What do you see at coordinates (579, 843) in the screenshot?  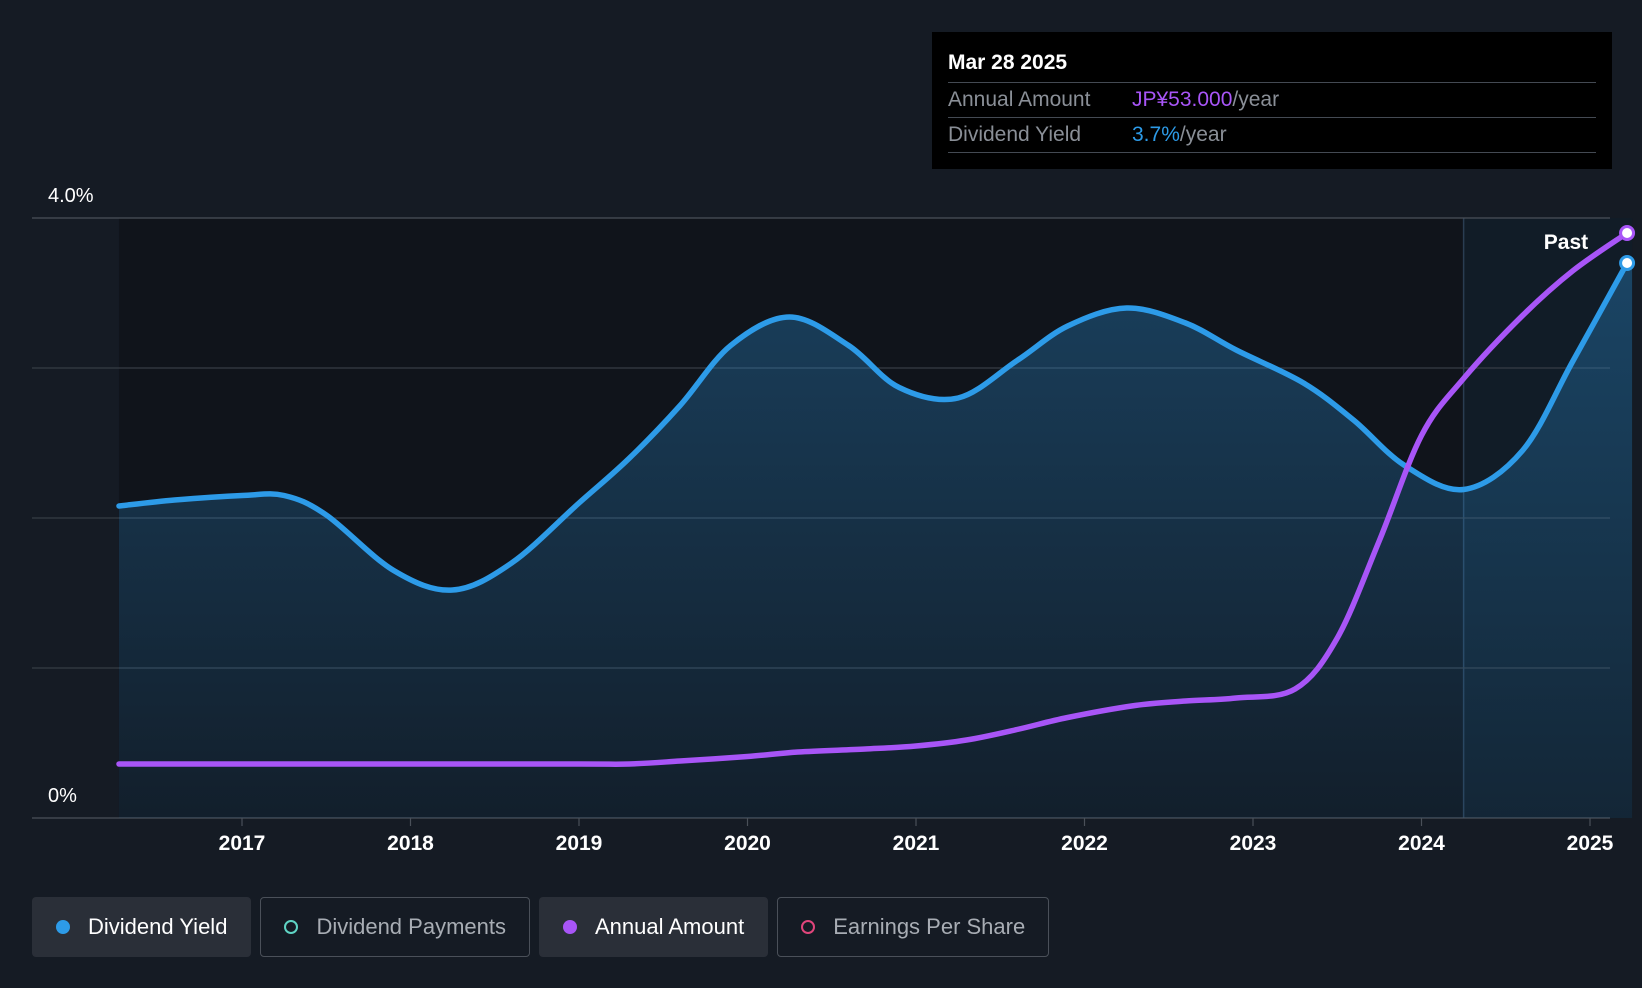 I see `x-tick-label: 2019` at bounding box center [579, 843].